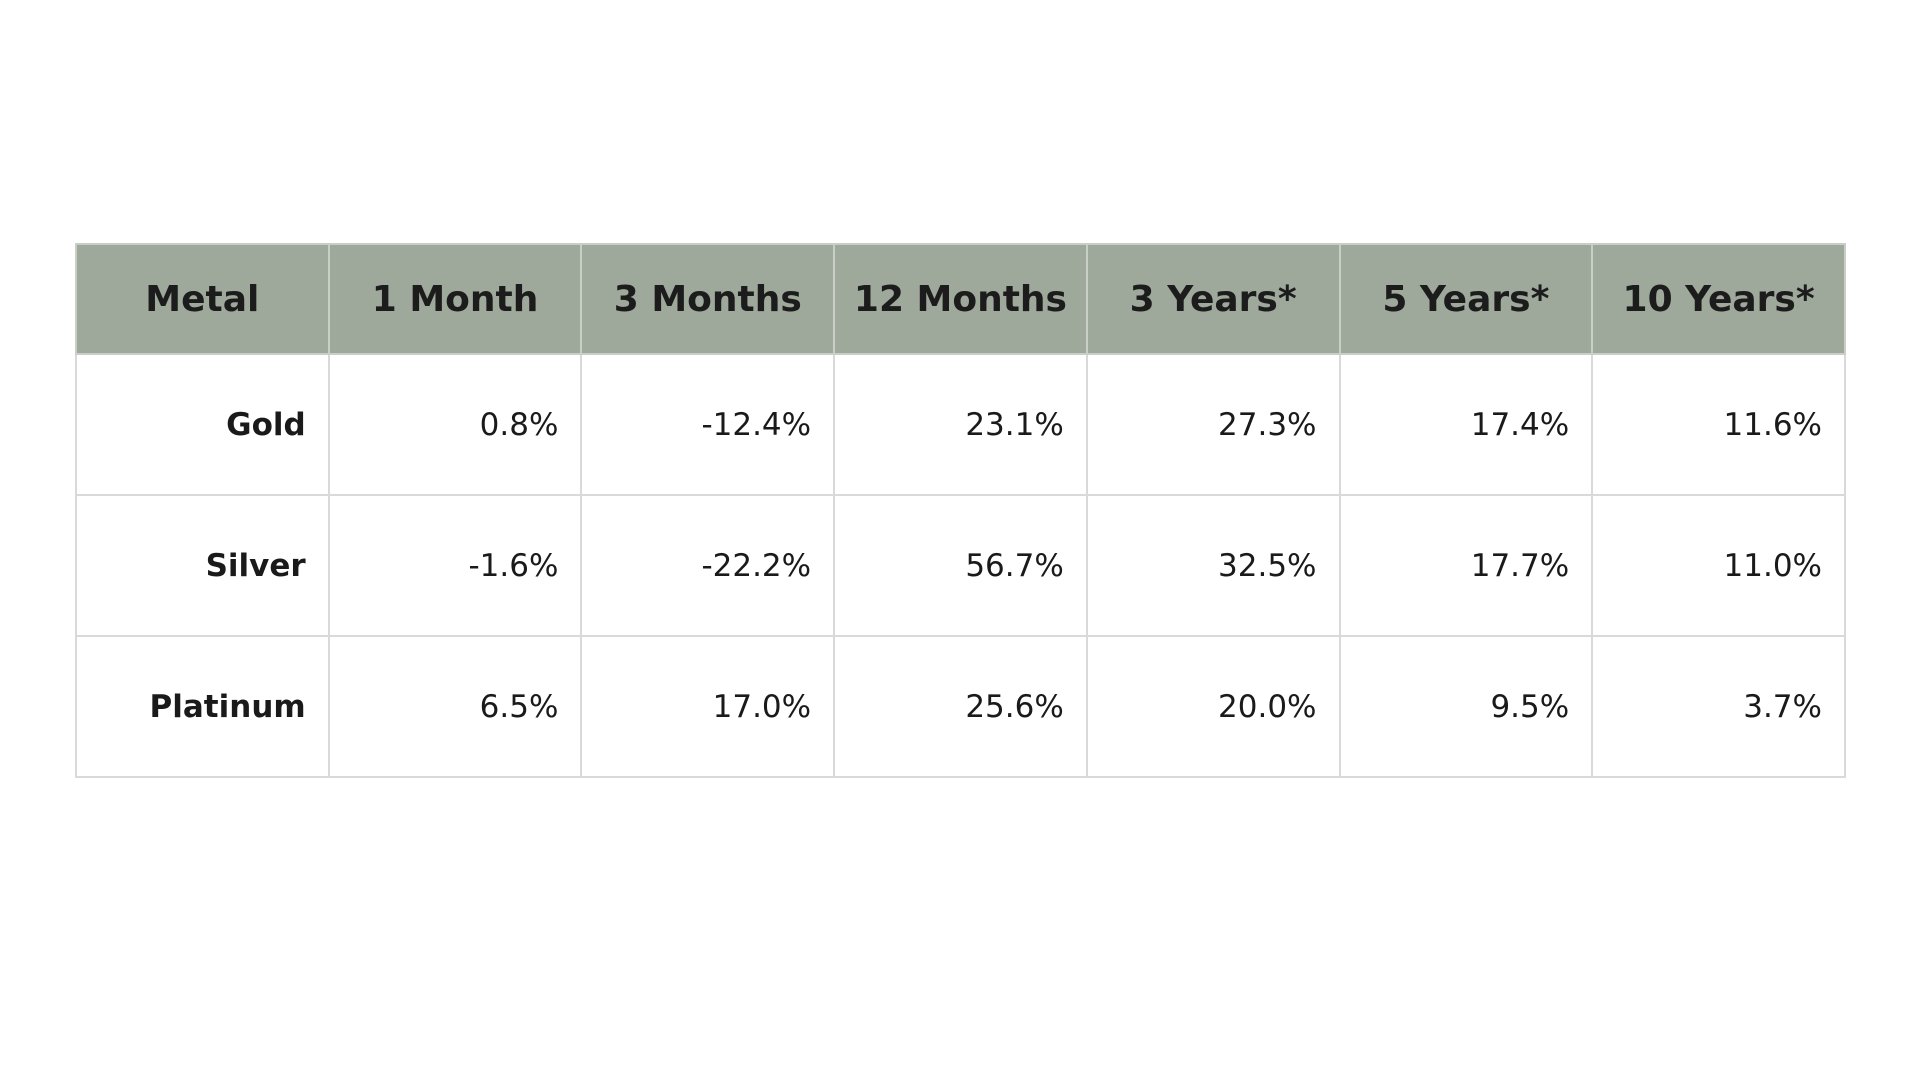  What do you see at coordinates (202, 706) in the screenshot?
I see `metal-name: Platinum` at bounding box center [202, 706].